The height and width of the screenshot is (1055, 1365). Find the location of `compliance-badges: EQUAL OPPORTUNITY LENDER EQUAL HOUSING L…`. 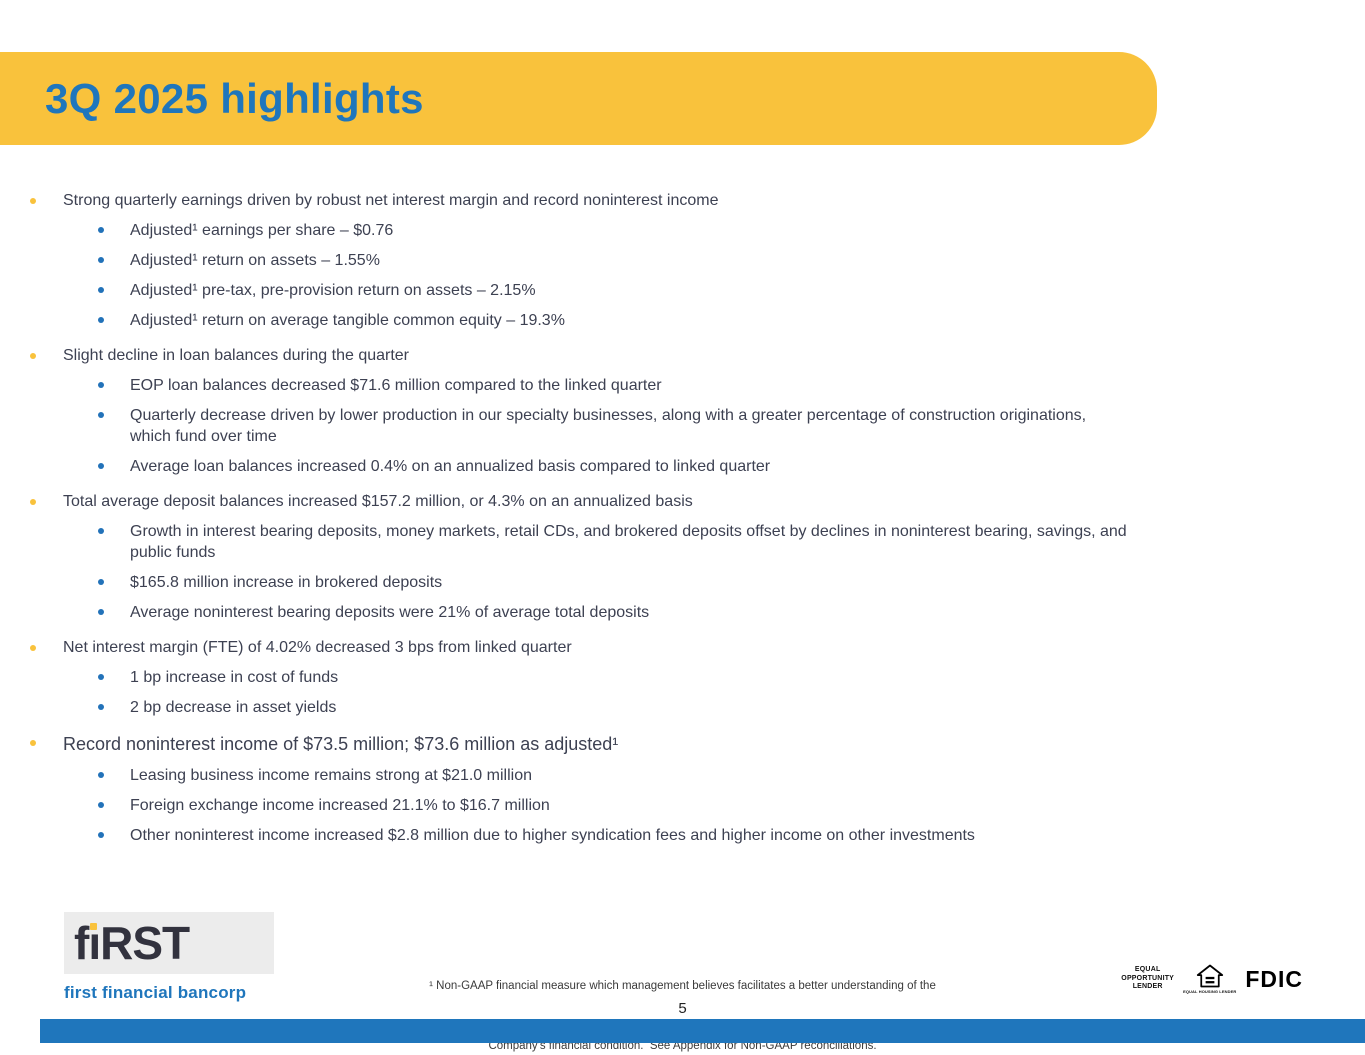

compliance-badges: EQUAL OPPORTUNITY LENDER EQUAL HOUSING L… is located at coordinates (1212, 979).